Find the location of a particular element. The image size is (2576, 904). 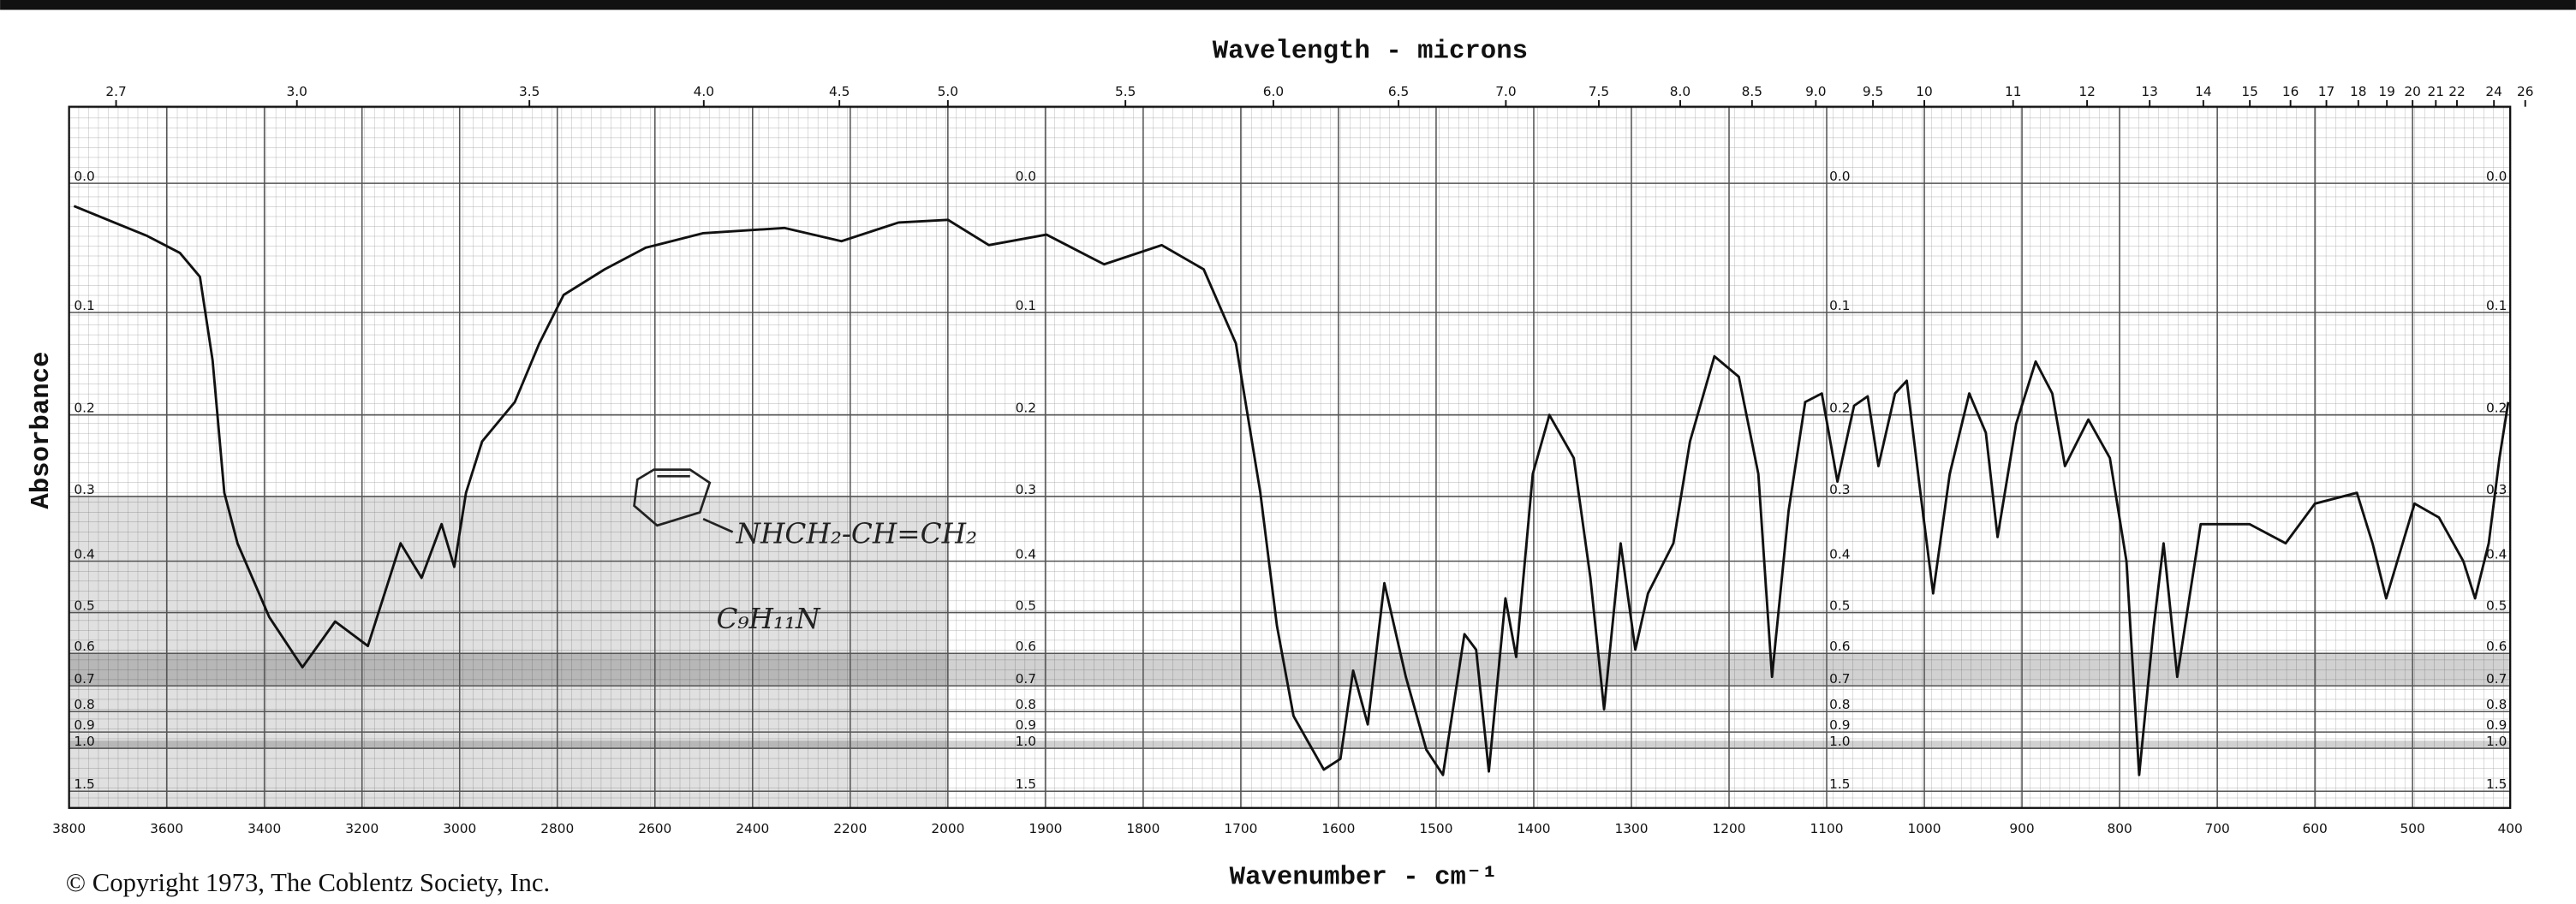

x2-tick-label: 3.5 is located at coordinates (529, 91).